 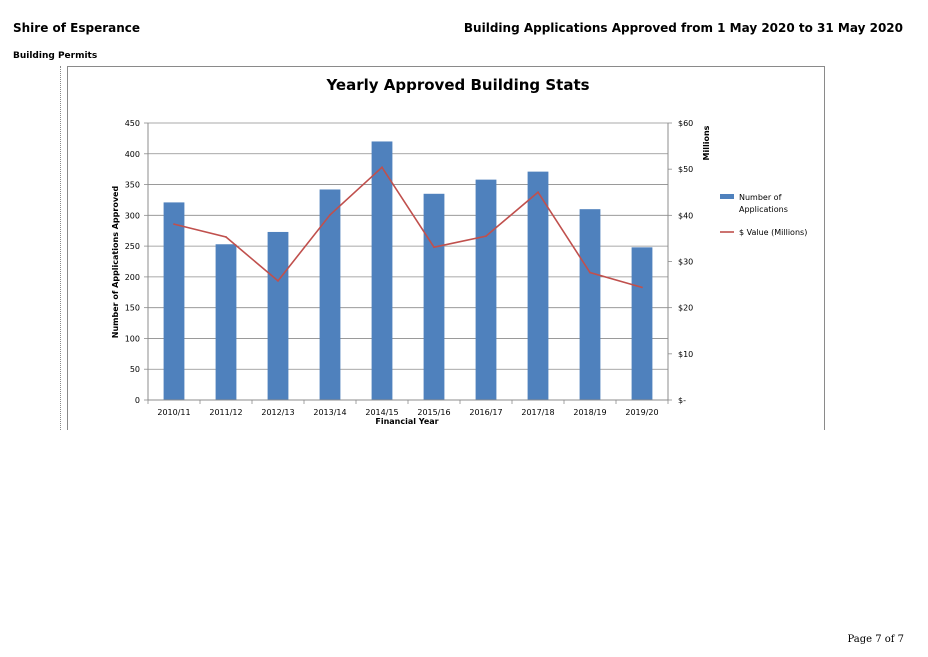 What do you see at coordinates (55, 56) in the screenshot?
I see `section-title: Building Permits` at bounding box center [55, 56].